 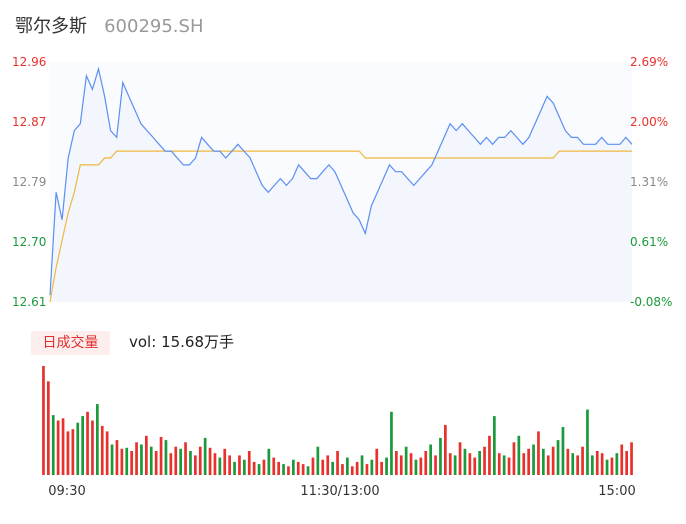 I want to click on price-tick-label: 12.61, so click(x=29, y=302).